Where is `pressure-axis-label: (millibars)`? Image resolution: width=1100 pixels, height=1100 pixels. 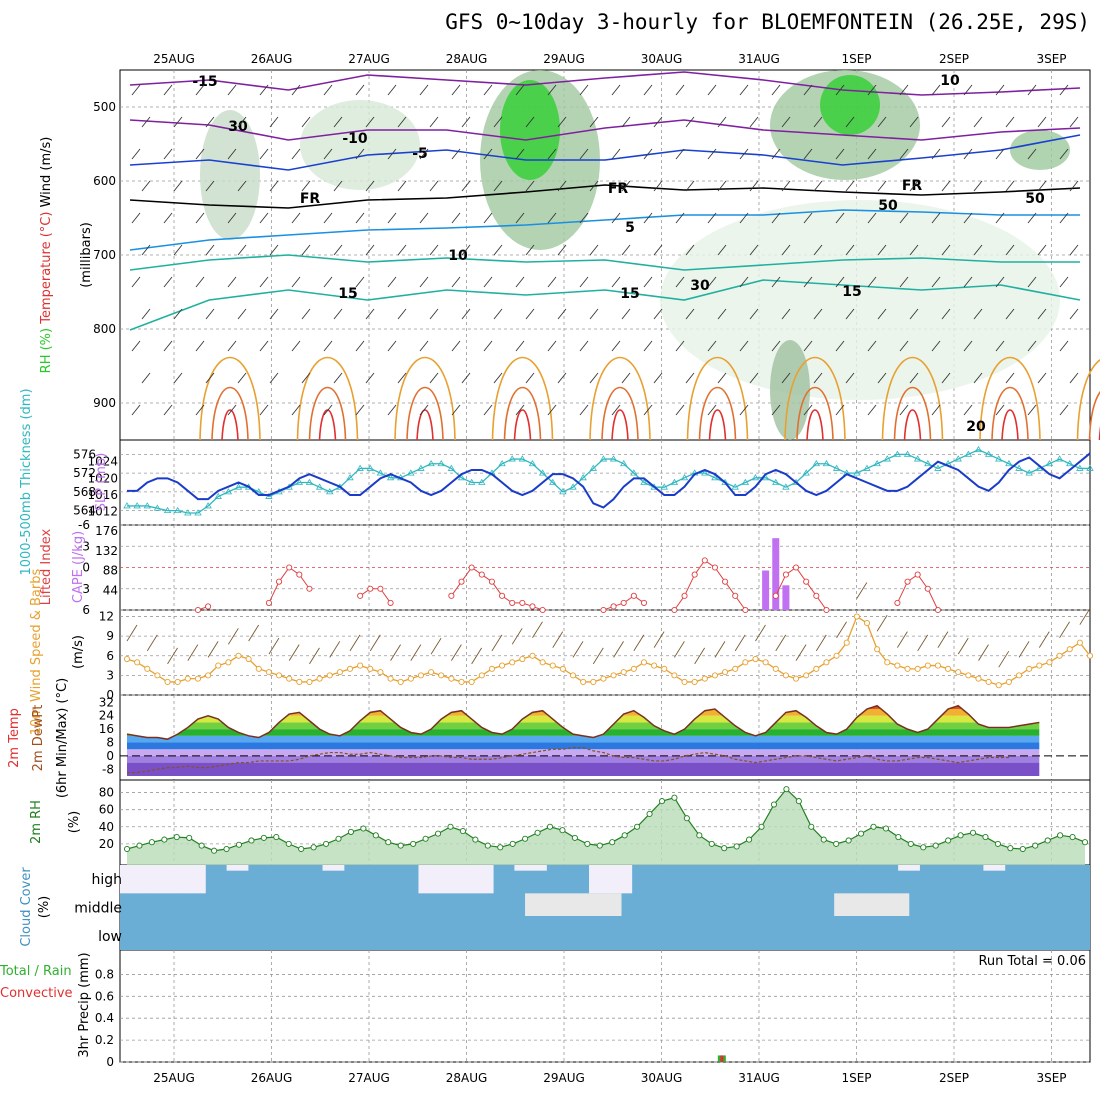
pressure-axis-label: (millibars) is located at coordinates (86, 255).